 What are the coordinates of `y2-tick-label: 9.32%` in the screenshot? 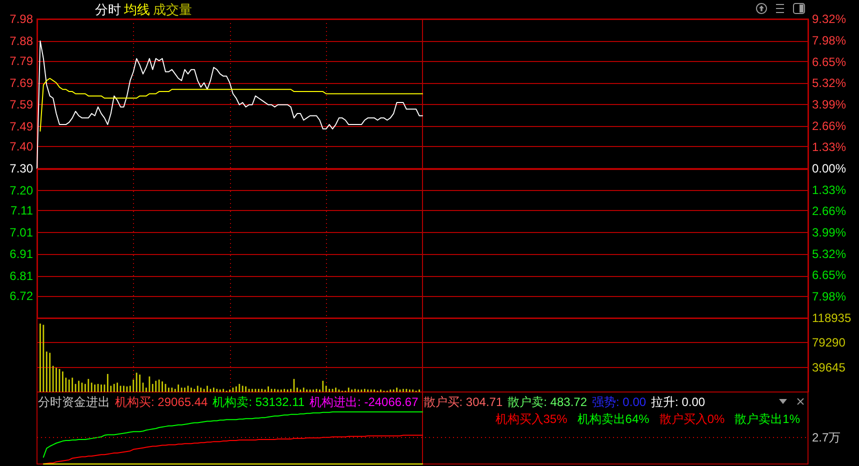 It's located at (829, 19).